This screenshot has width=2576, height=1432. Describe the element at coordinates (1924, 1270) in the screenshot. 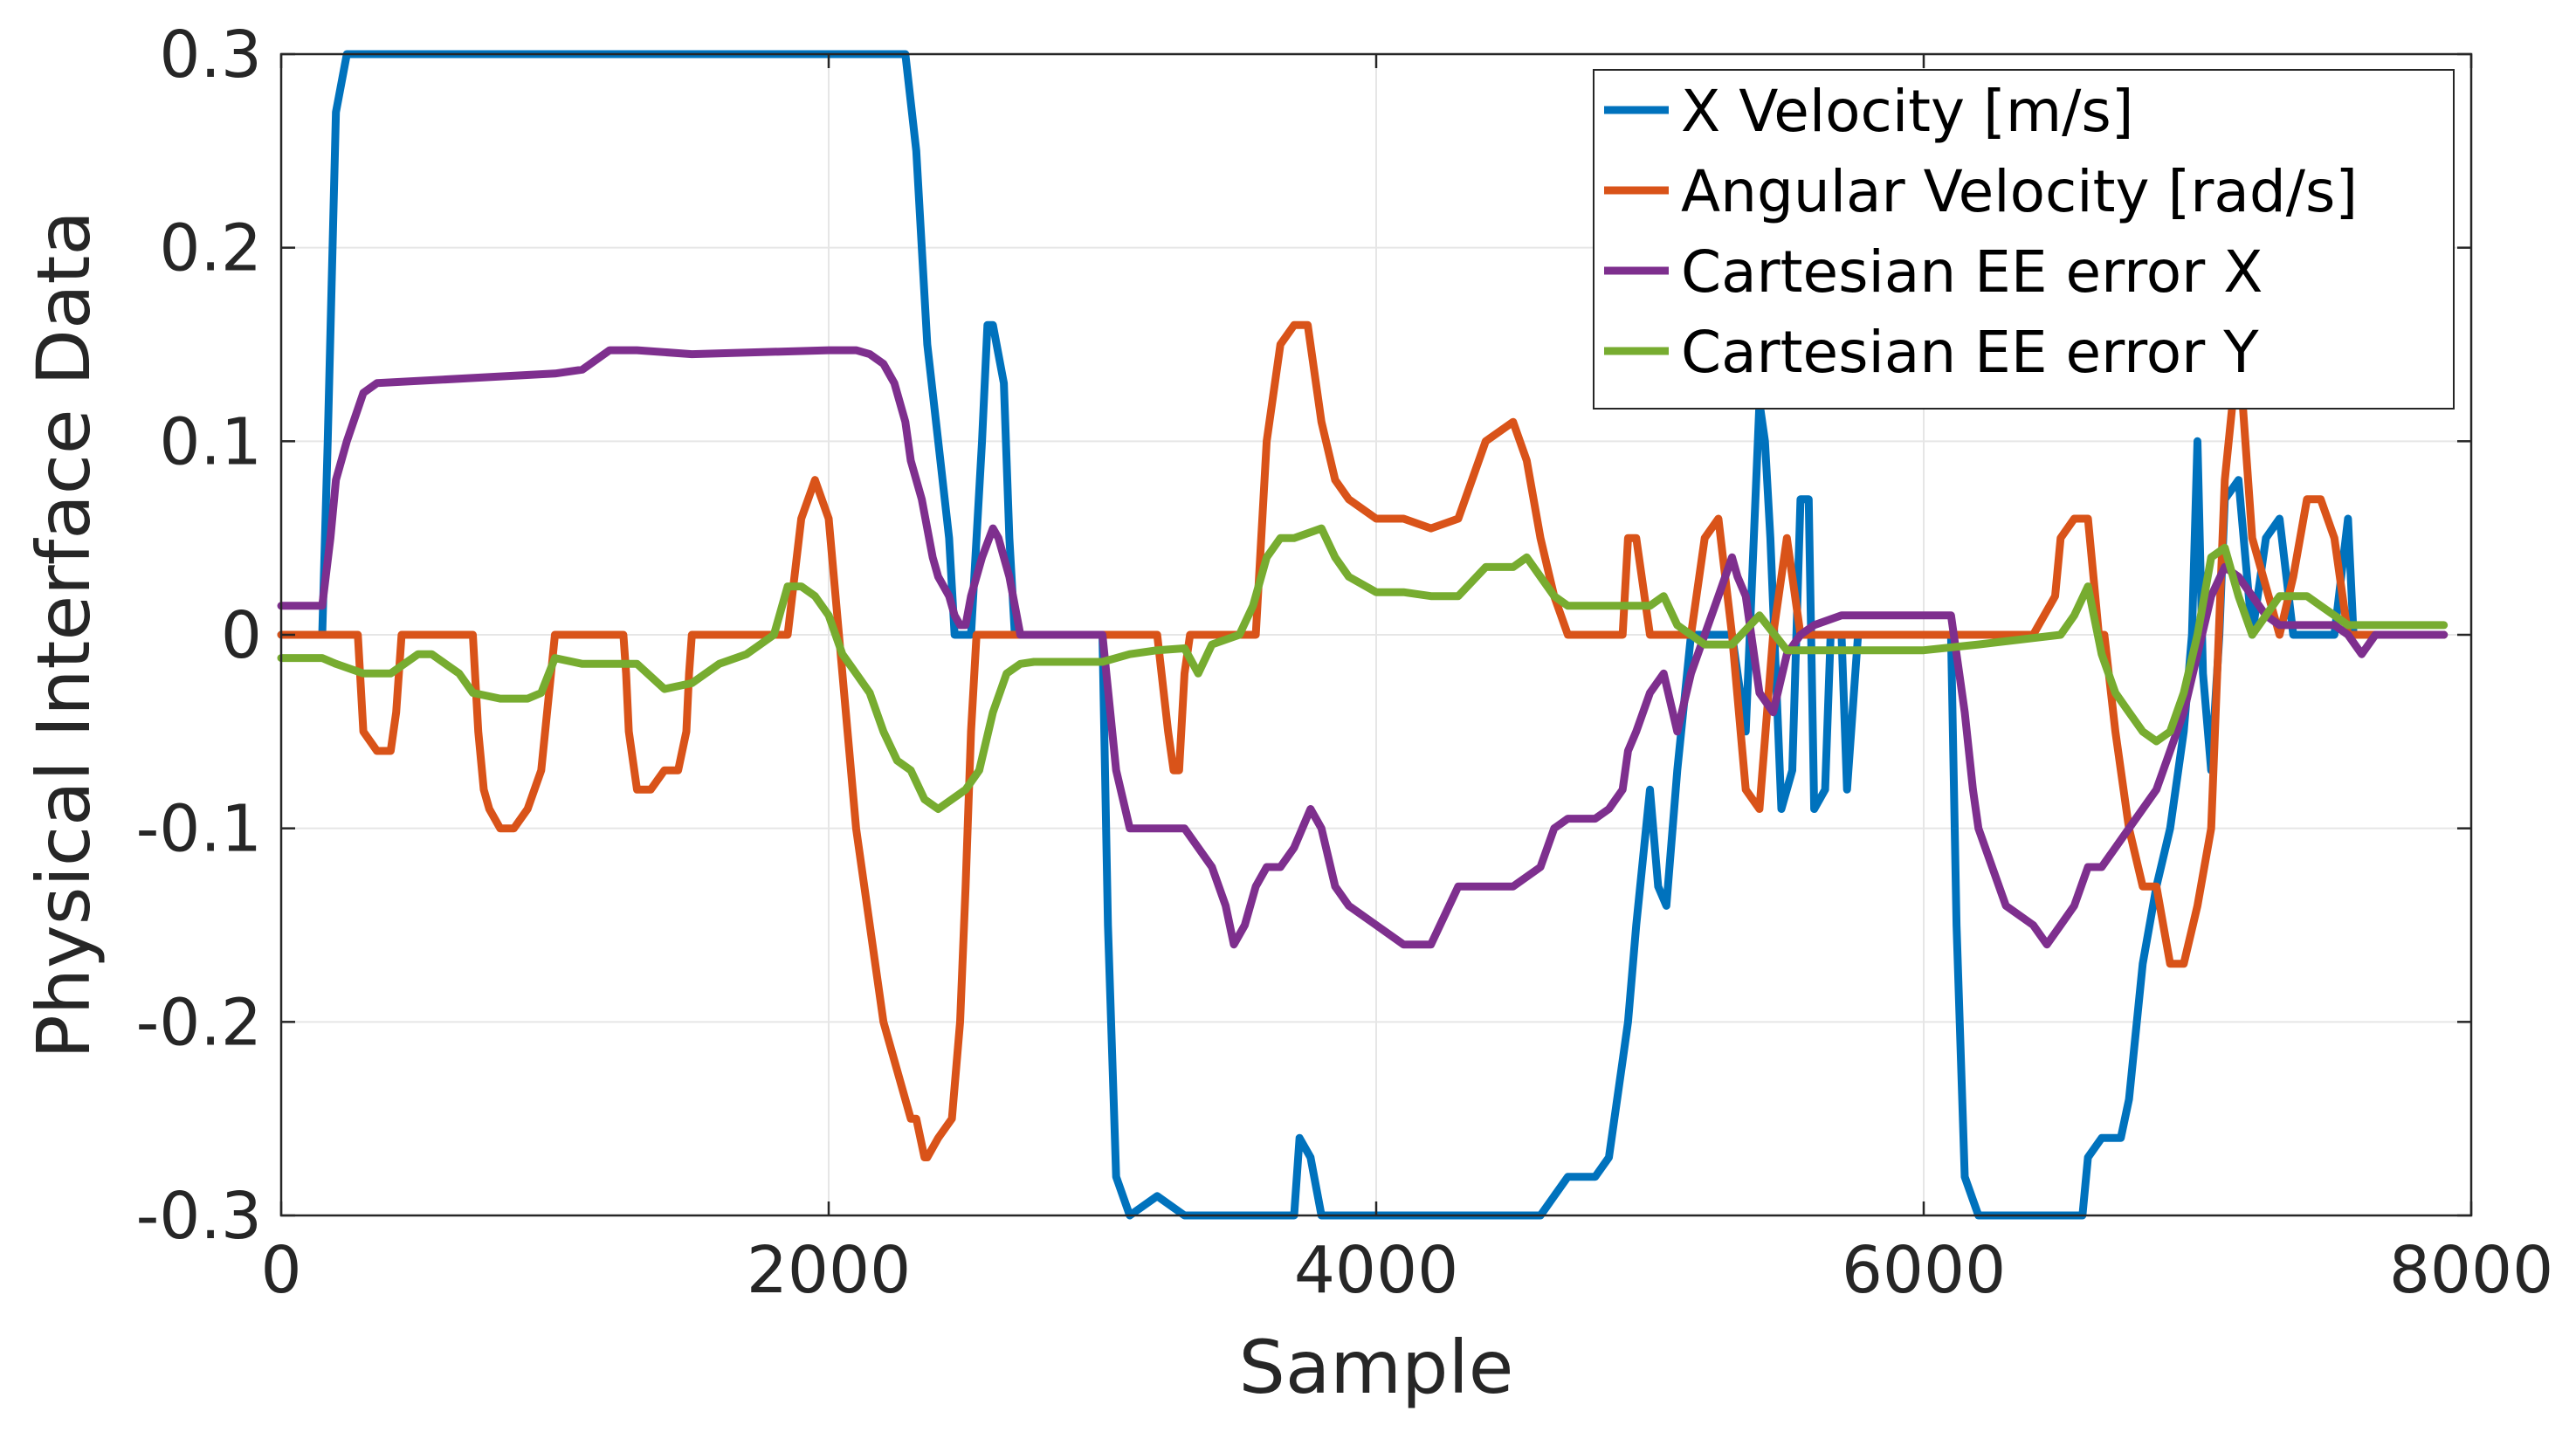

I see `x-tick-label: 6000` at that location.